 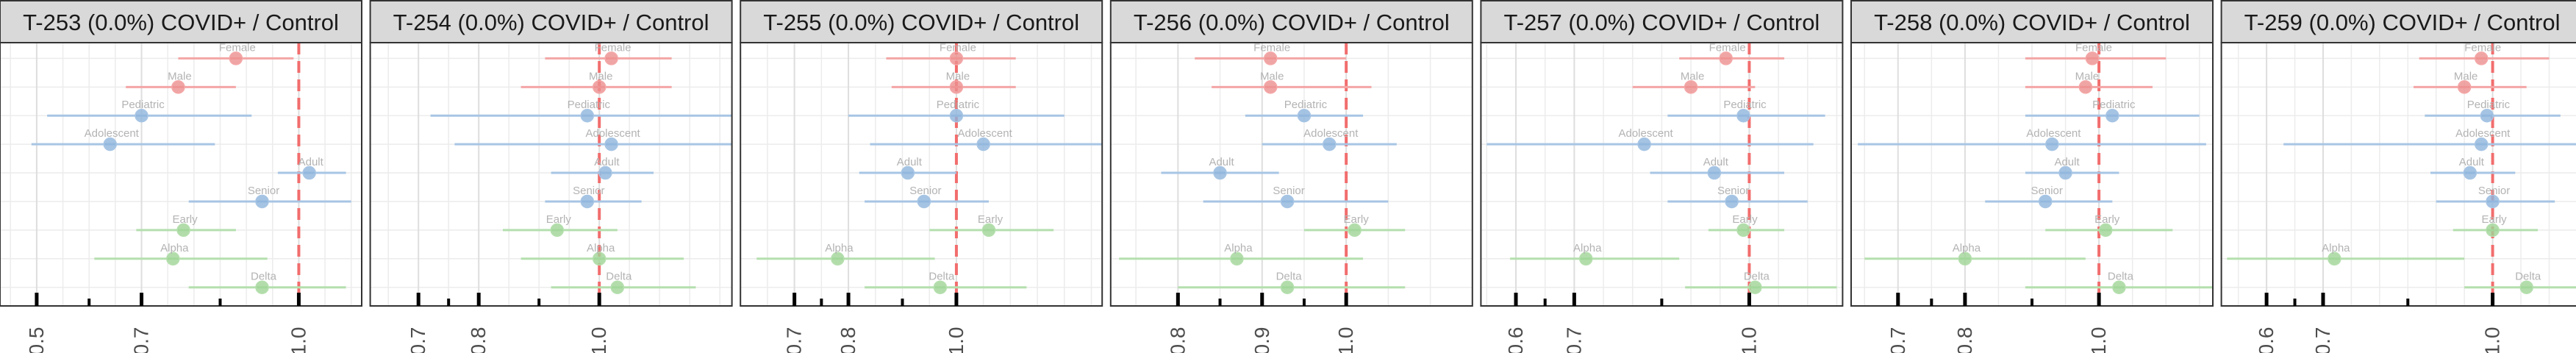 What do you see at coordinates (1262, 340) in the screenshot?
I see `x-tick-label: 0.9` at bounding box center [1262, 340].